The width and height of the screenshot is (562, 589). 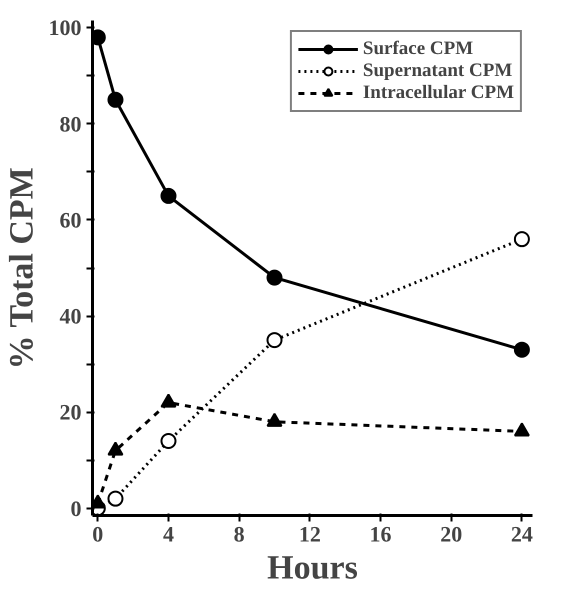 I want to click on y-tick-label: 20, so click(x=71, y=412).